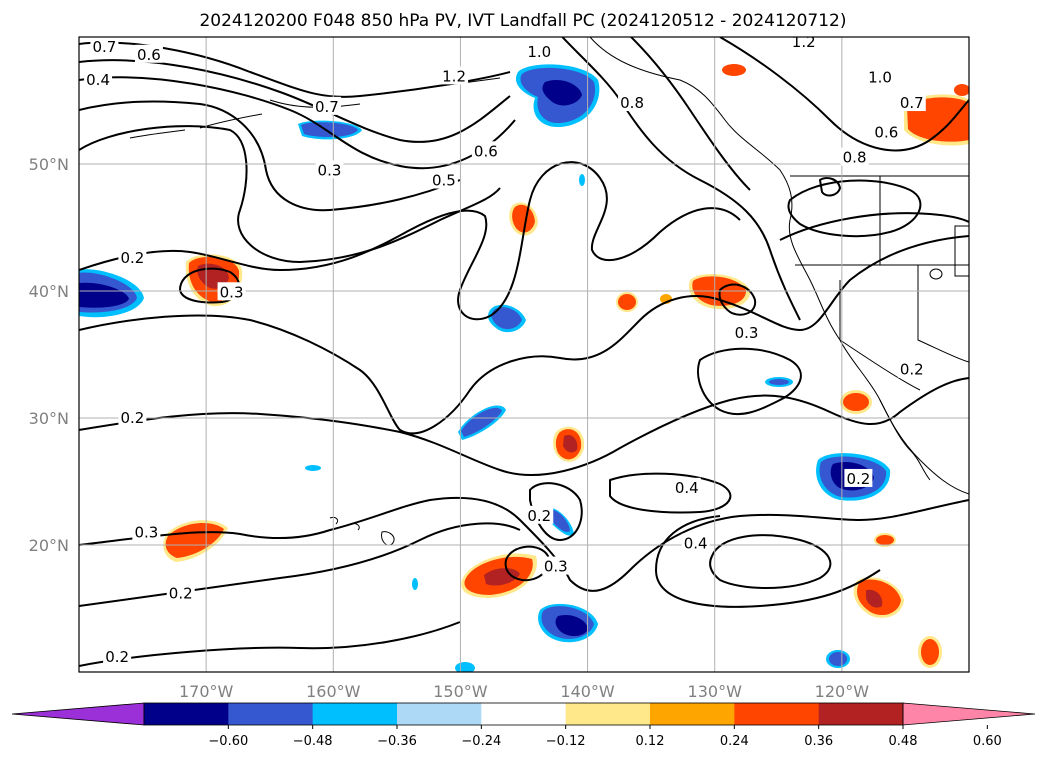 The image size is (1047, 765). What do you see at coordinates (903, 741) in the screenshot?
I see `colorbar-tick-label: 0.48` at bounding box center [903, 741].